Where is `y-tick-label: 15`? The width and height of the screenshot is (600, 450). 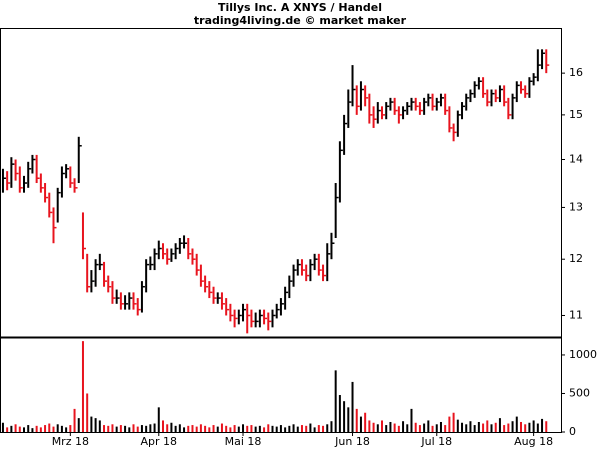
y-tick-label: 15 is located at coordinates (576, 114).